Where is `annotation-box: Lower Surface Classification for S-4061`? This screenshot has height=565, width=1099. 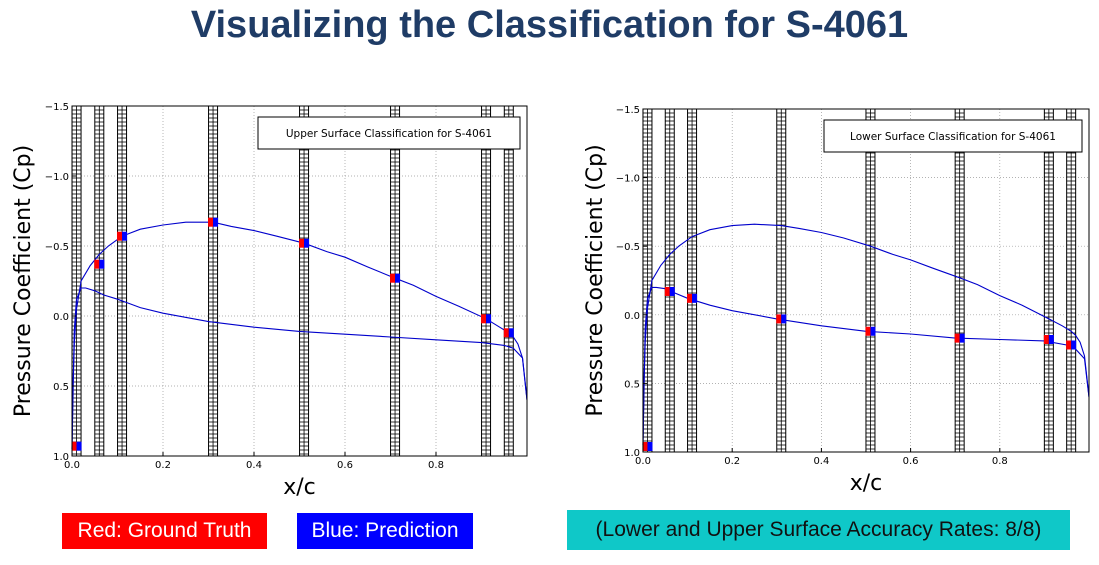
annotation-box: Lower Surface Classification for S-4061 is located at coordinates (953, 136).